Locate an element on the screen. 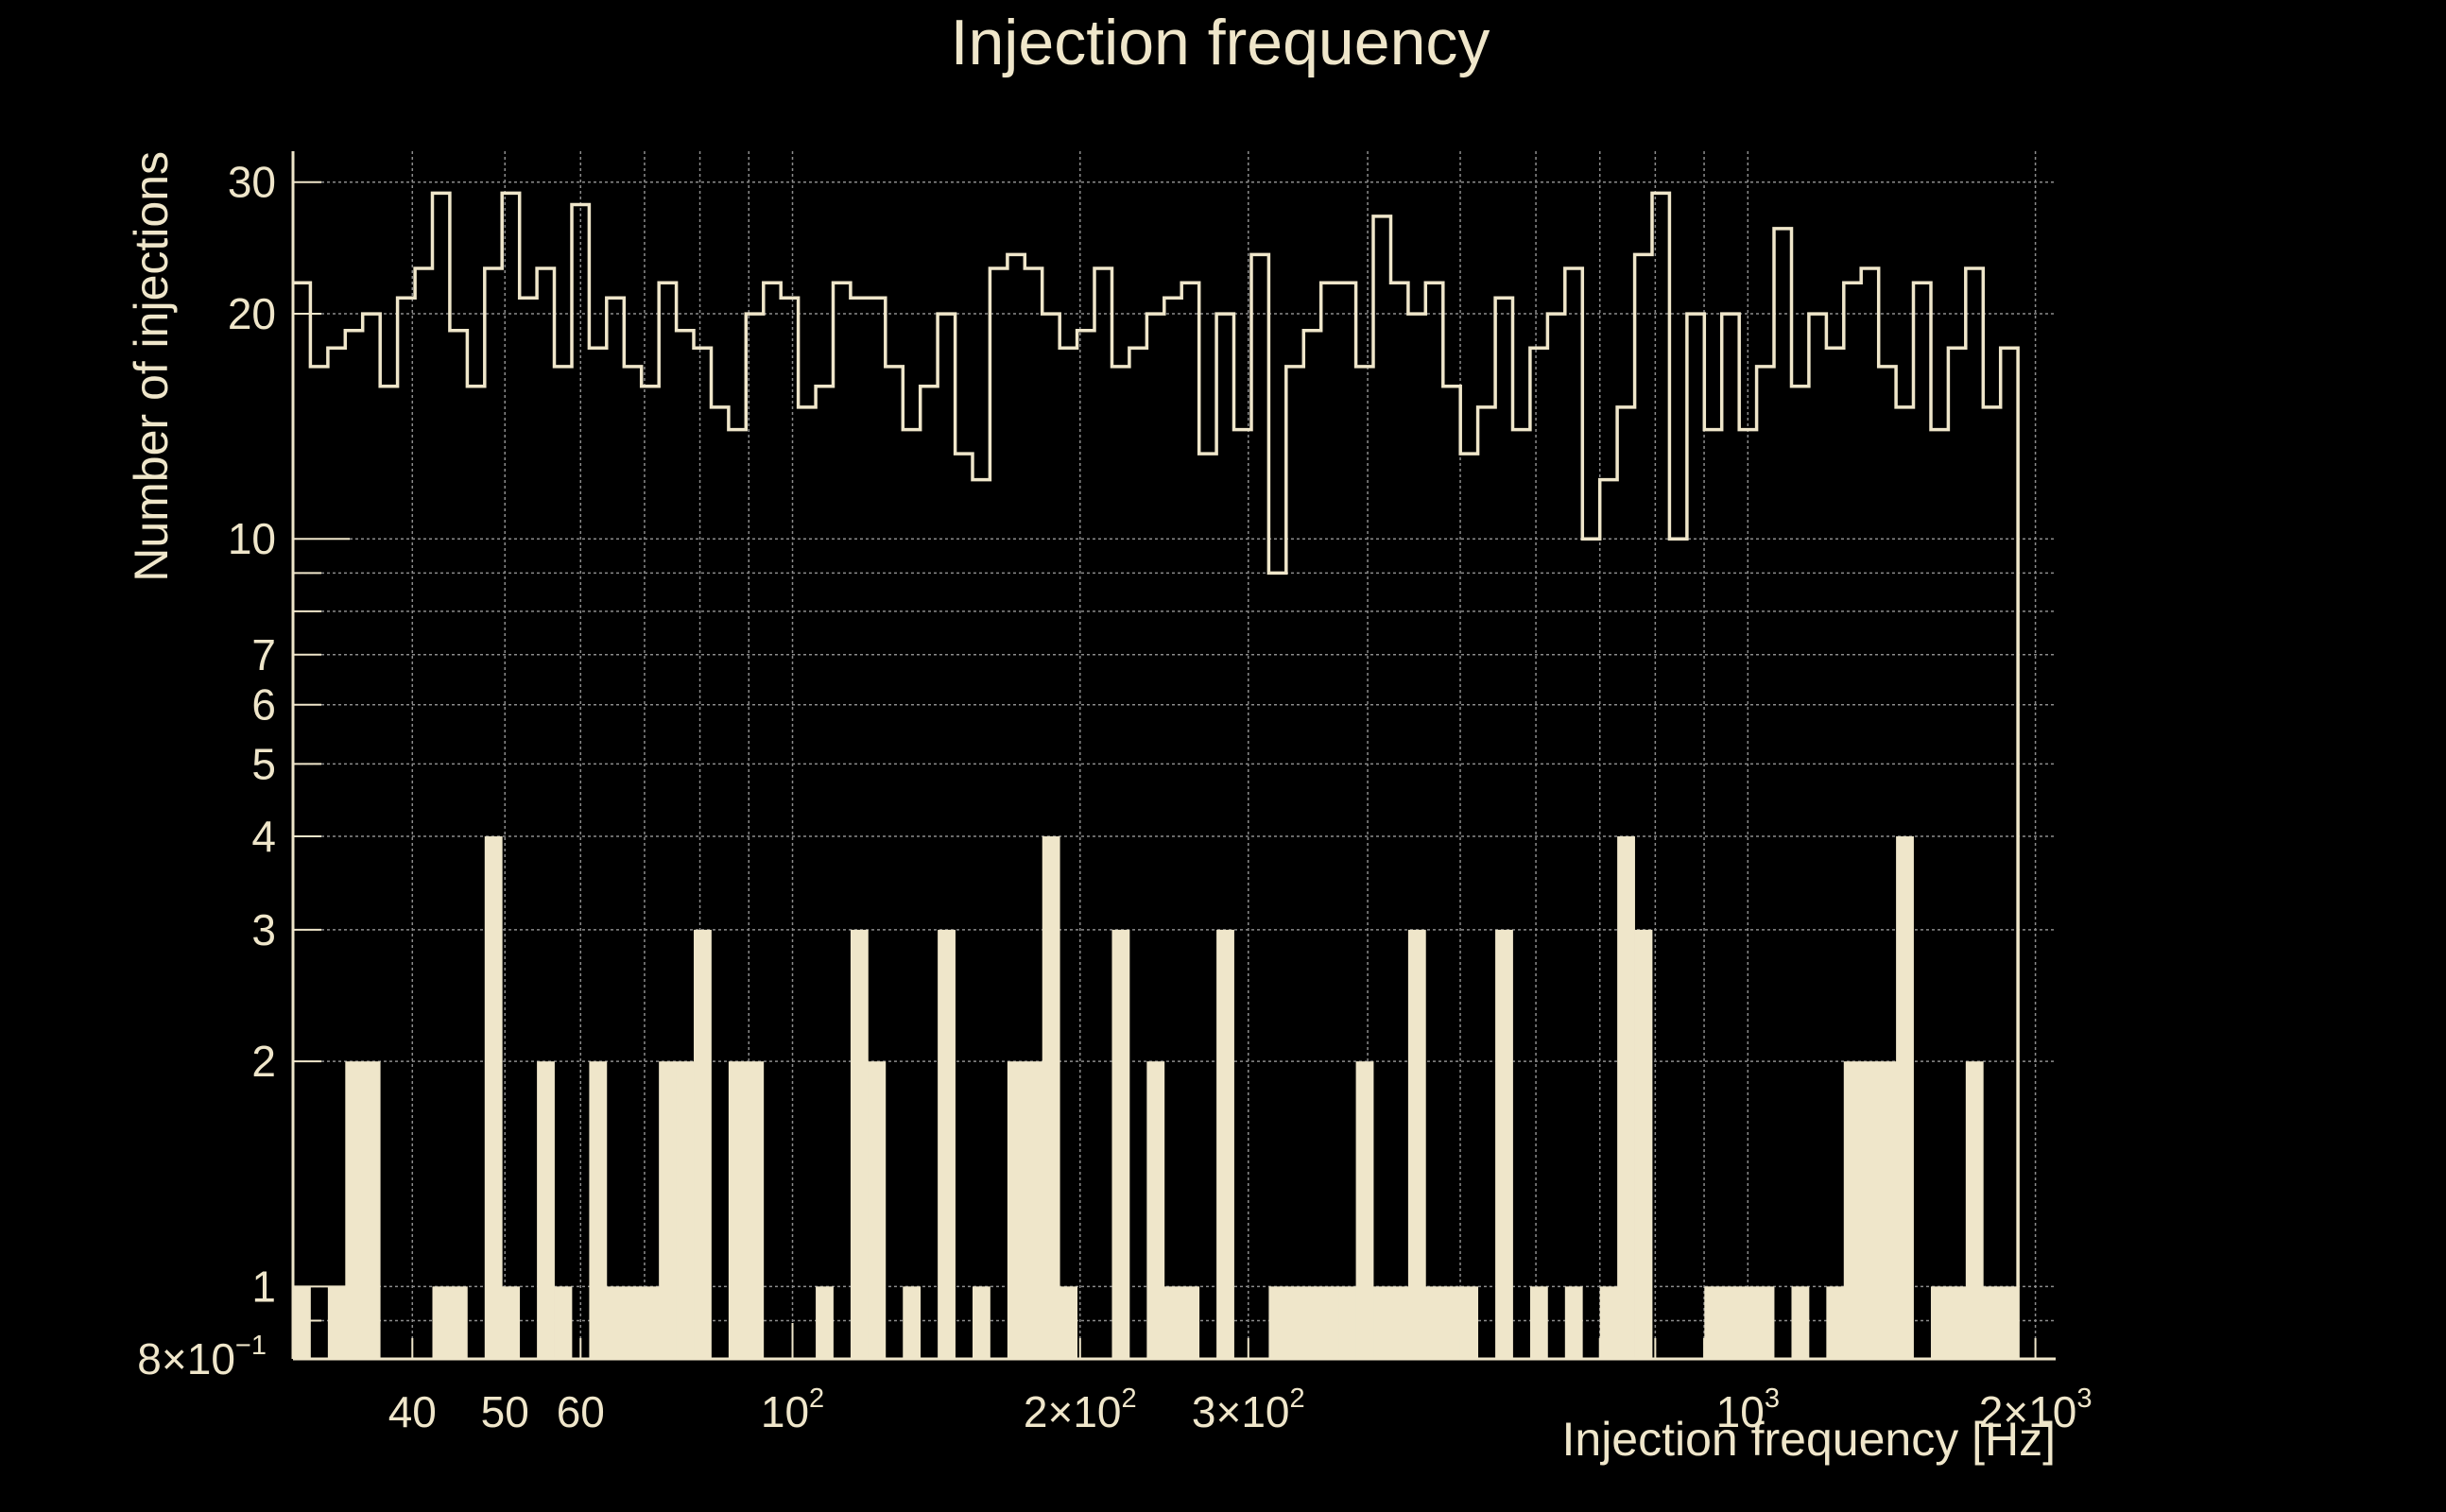  y-axis-label: Number of injections is located at coordinates (151, 366).